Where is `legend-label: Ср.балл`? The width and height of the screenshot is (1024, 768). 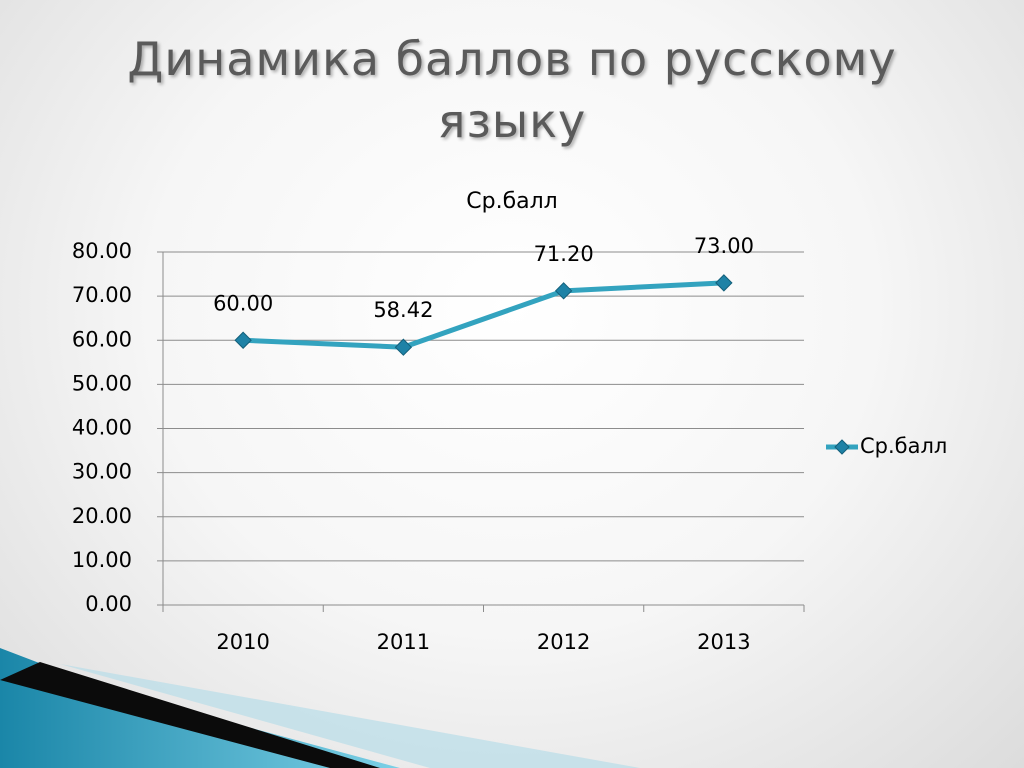
legend-label: Ср.балл is located at coordinates (903, 446).